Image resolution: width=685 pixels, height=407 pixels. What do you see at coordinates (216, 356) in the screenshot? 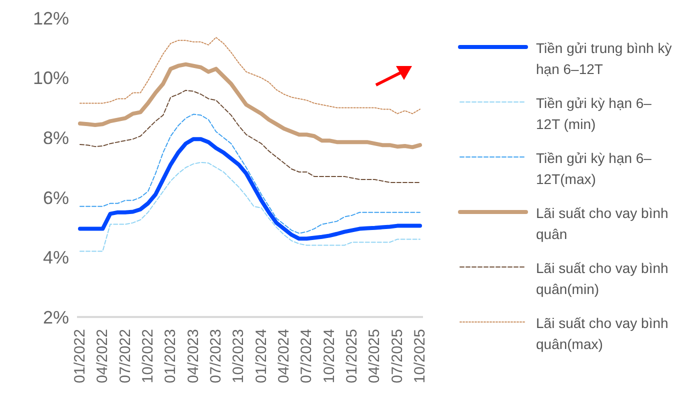
I see `x-tick-label: 07/2023` at bounding box center [216, 356].